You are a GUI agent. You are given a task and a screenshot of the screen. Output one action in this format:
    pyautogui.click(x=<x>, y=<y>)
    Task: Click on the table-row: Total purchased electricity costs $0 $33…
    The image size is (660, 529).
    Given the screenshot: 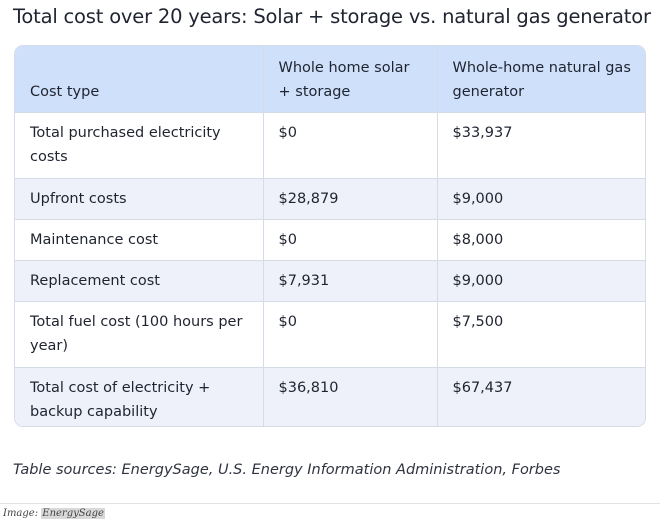 What is the action you would take?
    pyautogui.click(x=330, y=145)
    